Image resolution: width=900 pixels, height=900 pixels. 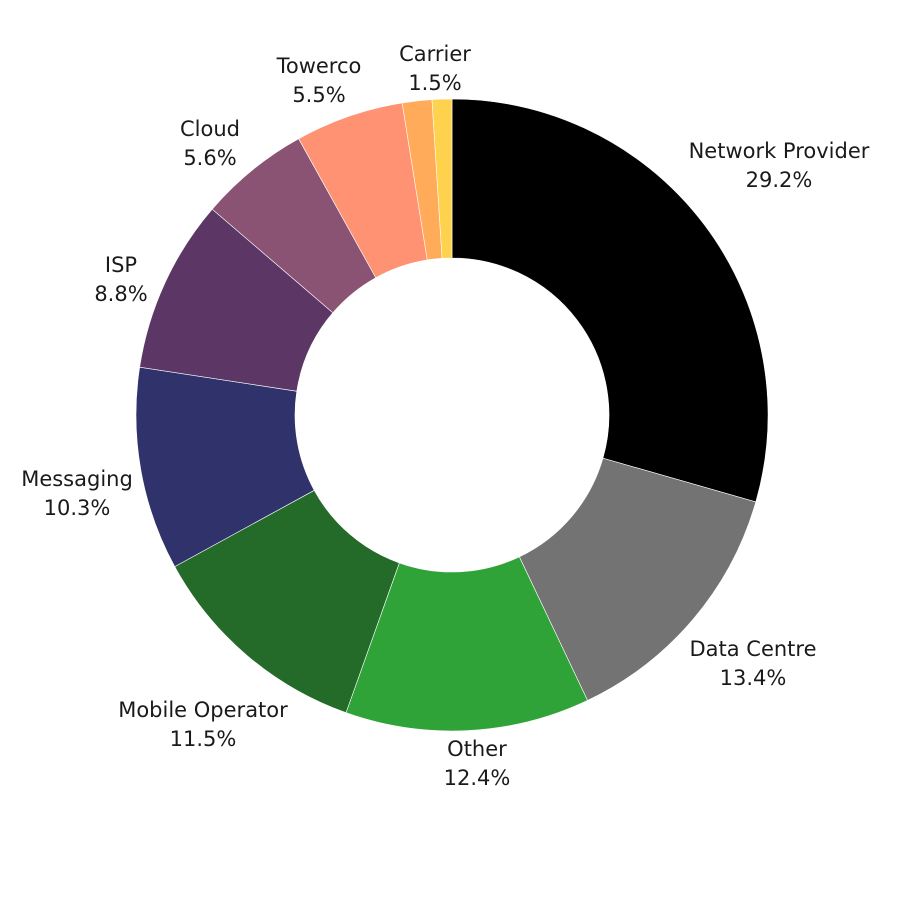 What do you see at coordinates (120, 294) in the screenshot?
I see `value-label-isp: 8.8%` at bounding box center [120, 294].